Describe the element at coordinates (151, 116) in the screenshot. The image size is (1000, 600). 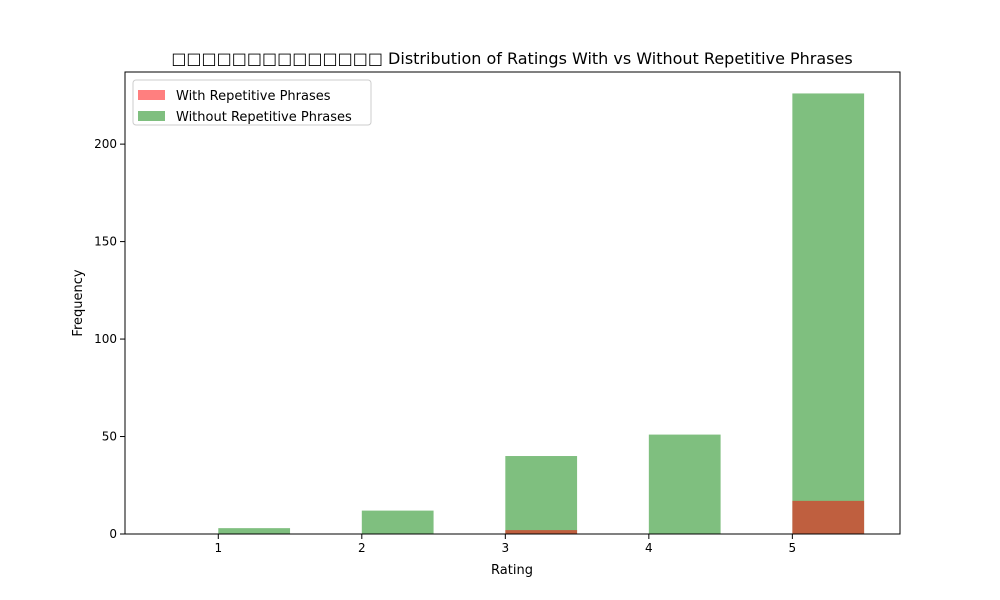
I see `legend-swatch-without-repetitive-phrases` at that location.